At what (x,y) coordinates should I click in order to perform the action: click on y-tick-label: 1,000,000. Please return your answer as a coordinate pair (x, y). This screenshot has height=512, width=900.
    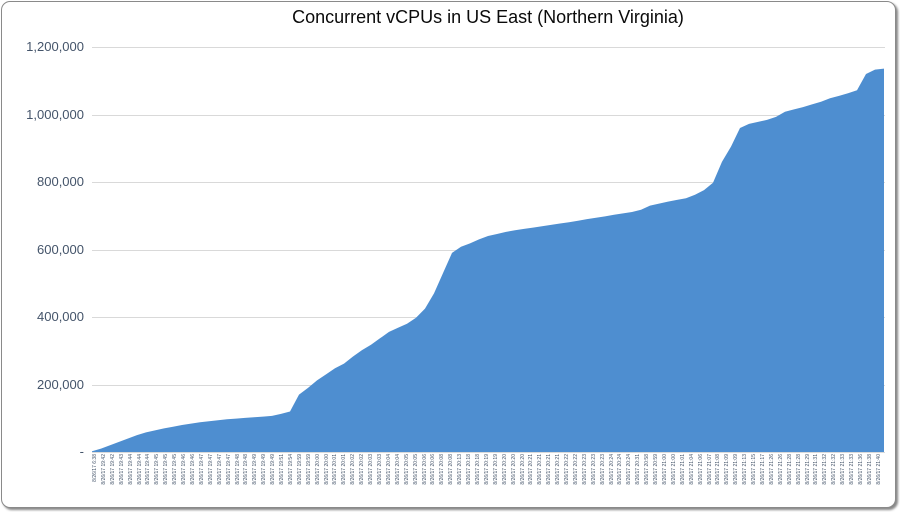
    Looking at the image, I should click on (55, 114).